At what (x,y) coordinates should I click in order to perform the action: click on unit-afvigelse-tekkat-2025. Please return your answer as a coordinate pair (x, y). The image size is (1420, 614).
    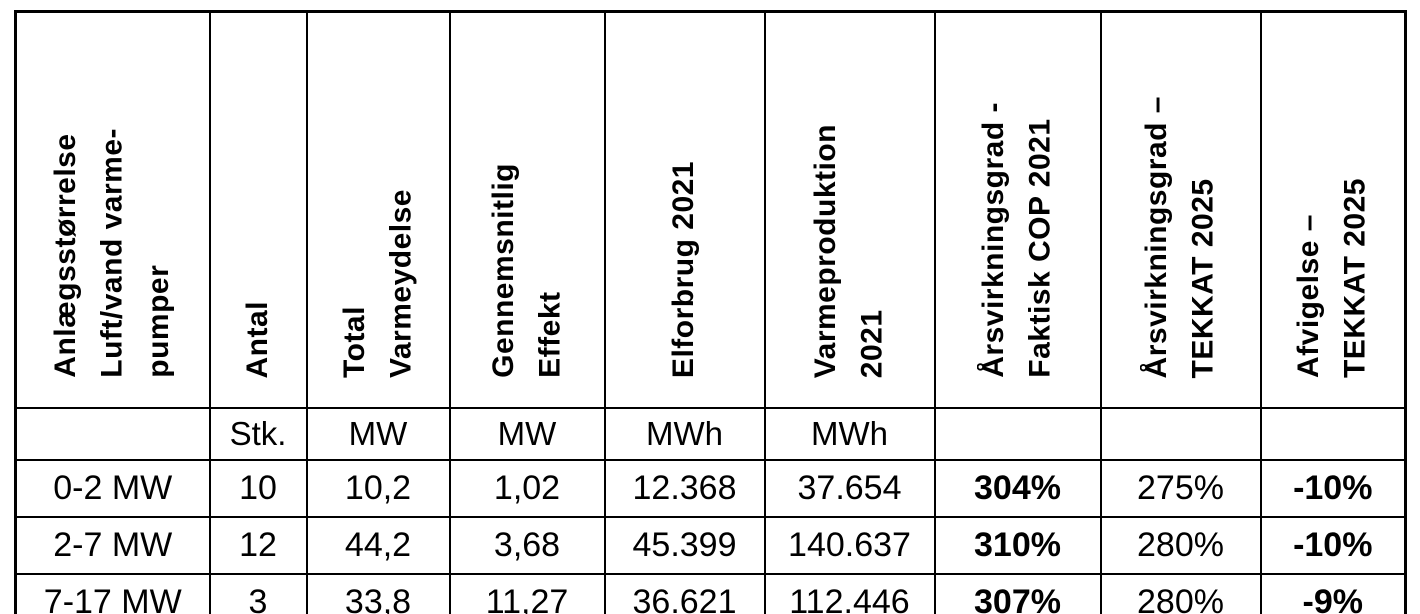
    Looking at the image, I should click on (1333, 434).